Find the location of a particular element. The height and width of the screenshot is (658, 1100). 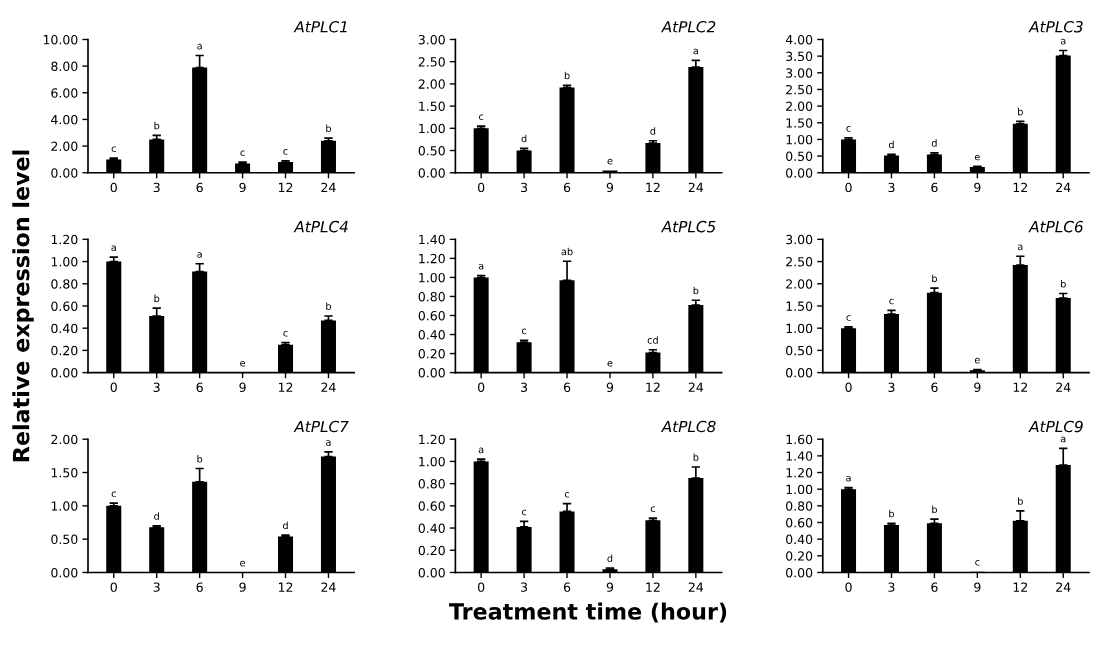

x-axis-title: Treatment time (hour) is located at coordinates (588, 612).